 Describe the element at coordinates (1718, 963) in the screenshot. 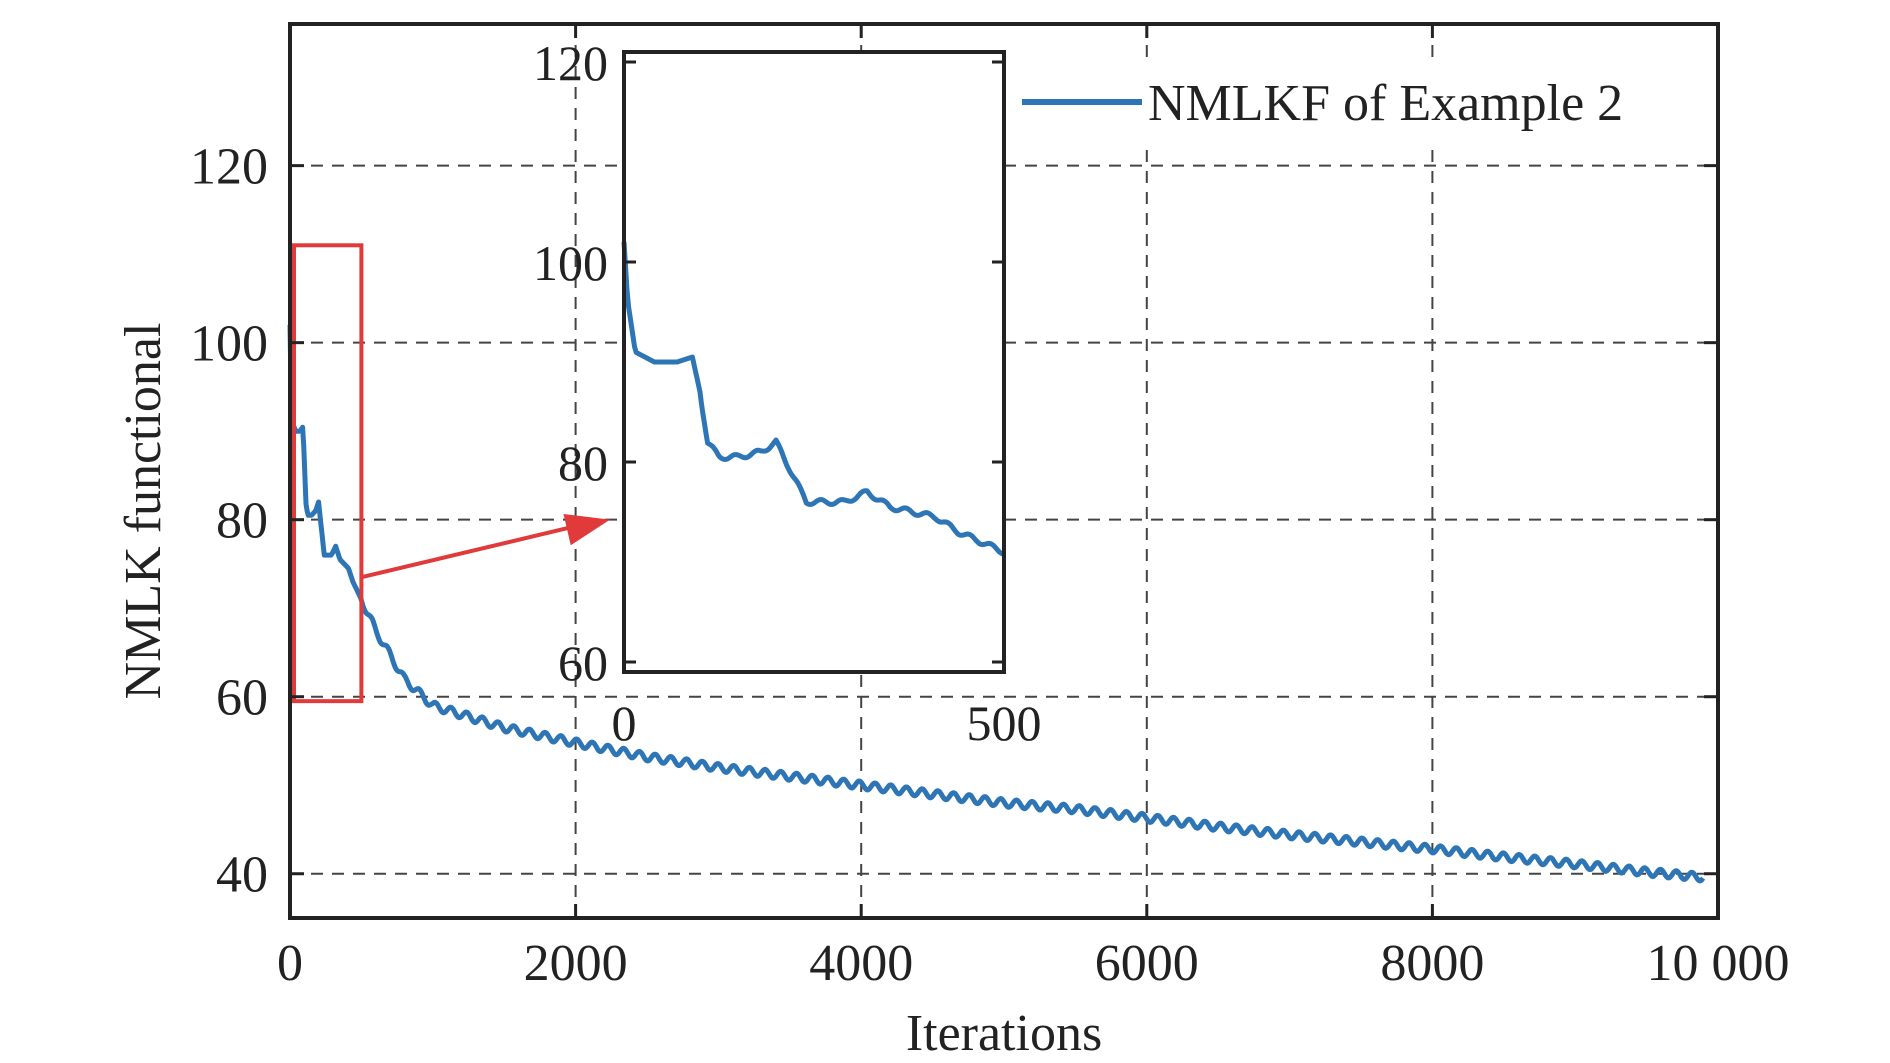

I see `x-tick-label-5: 10 000` at that location.